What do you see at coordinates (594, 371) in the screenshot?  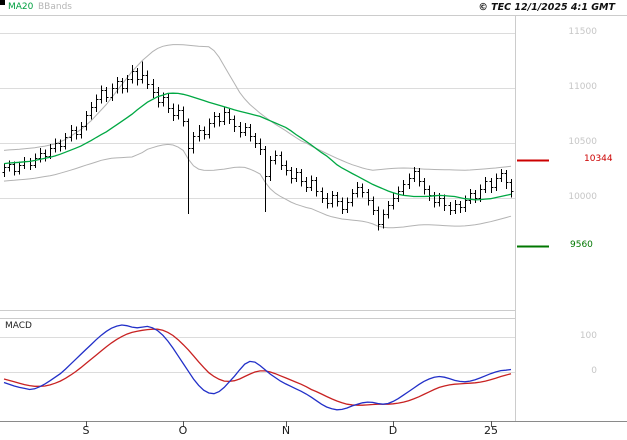 I see `macd-tick-label: 0` at bounding box center [594, 371].